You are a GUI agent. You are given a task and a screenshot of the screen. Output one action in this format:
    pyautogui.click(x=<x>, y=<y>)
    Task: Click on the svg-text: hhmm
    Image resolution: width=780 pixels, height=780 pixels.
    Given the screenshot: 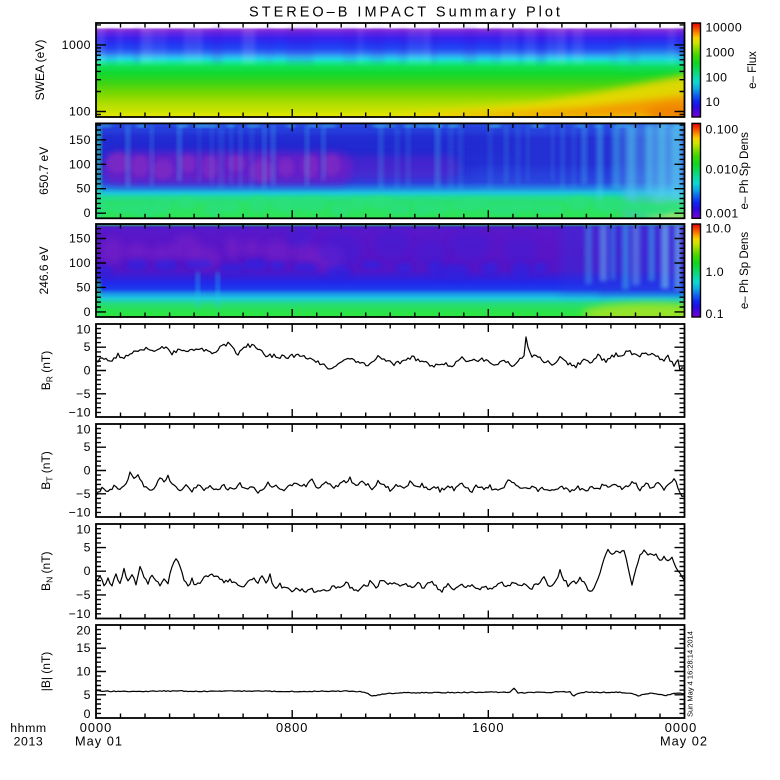 What is the action you would take?
    pyautogui.click(x=28, y=728)
    